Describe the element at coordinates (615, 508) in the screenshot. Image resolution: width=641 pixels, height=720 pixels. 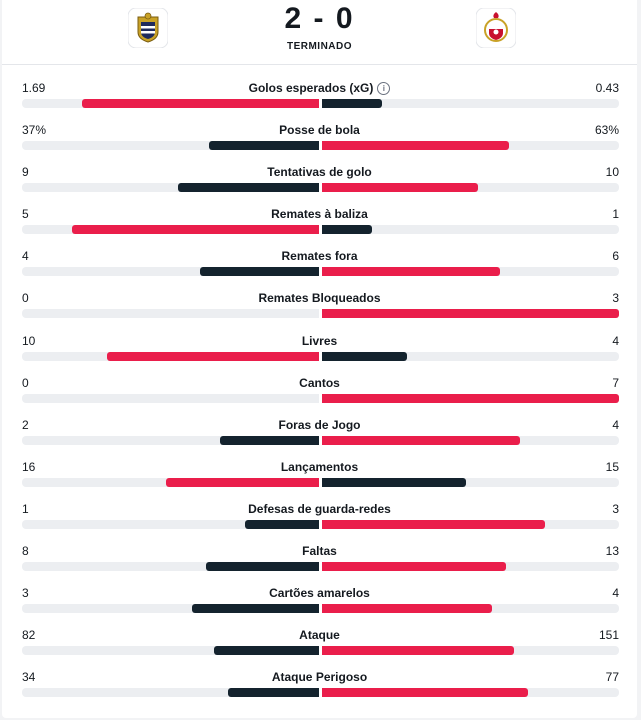
I see `away-value: 3` at that location.